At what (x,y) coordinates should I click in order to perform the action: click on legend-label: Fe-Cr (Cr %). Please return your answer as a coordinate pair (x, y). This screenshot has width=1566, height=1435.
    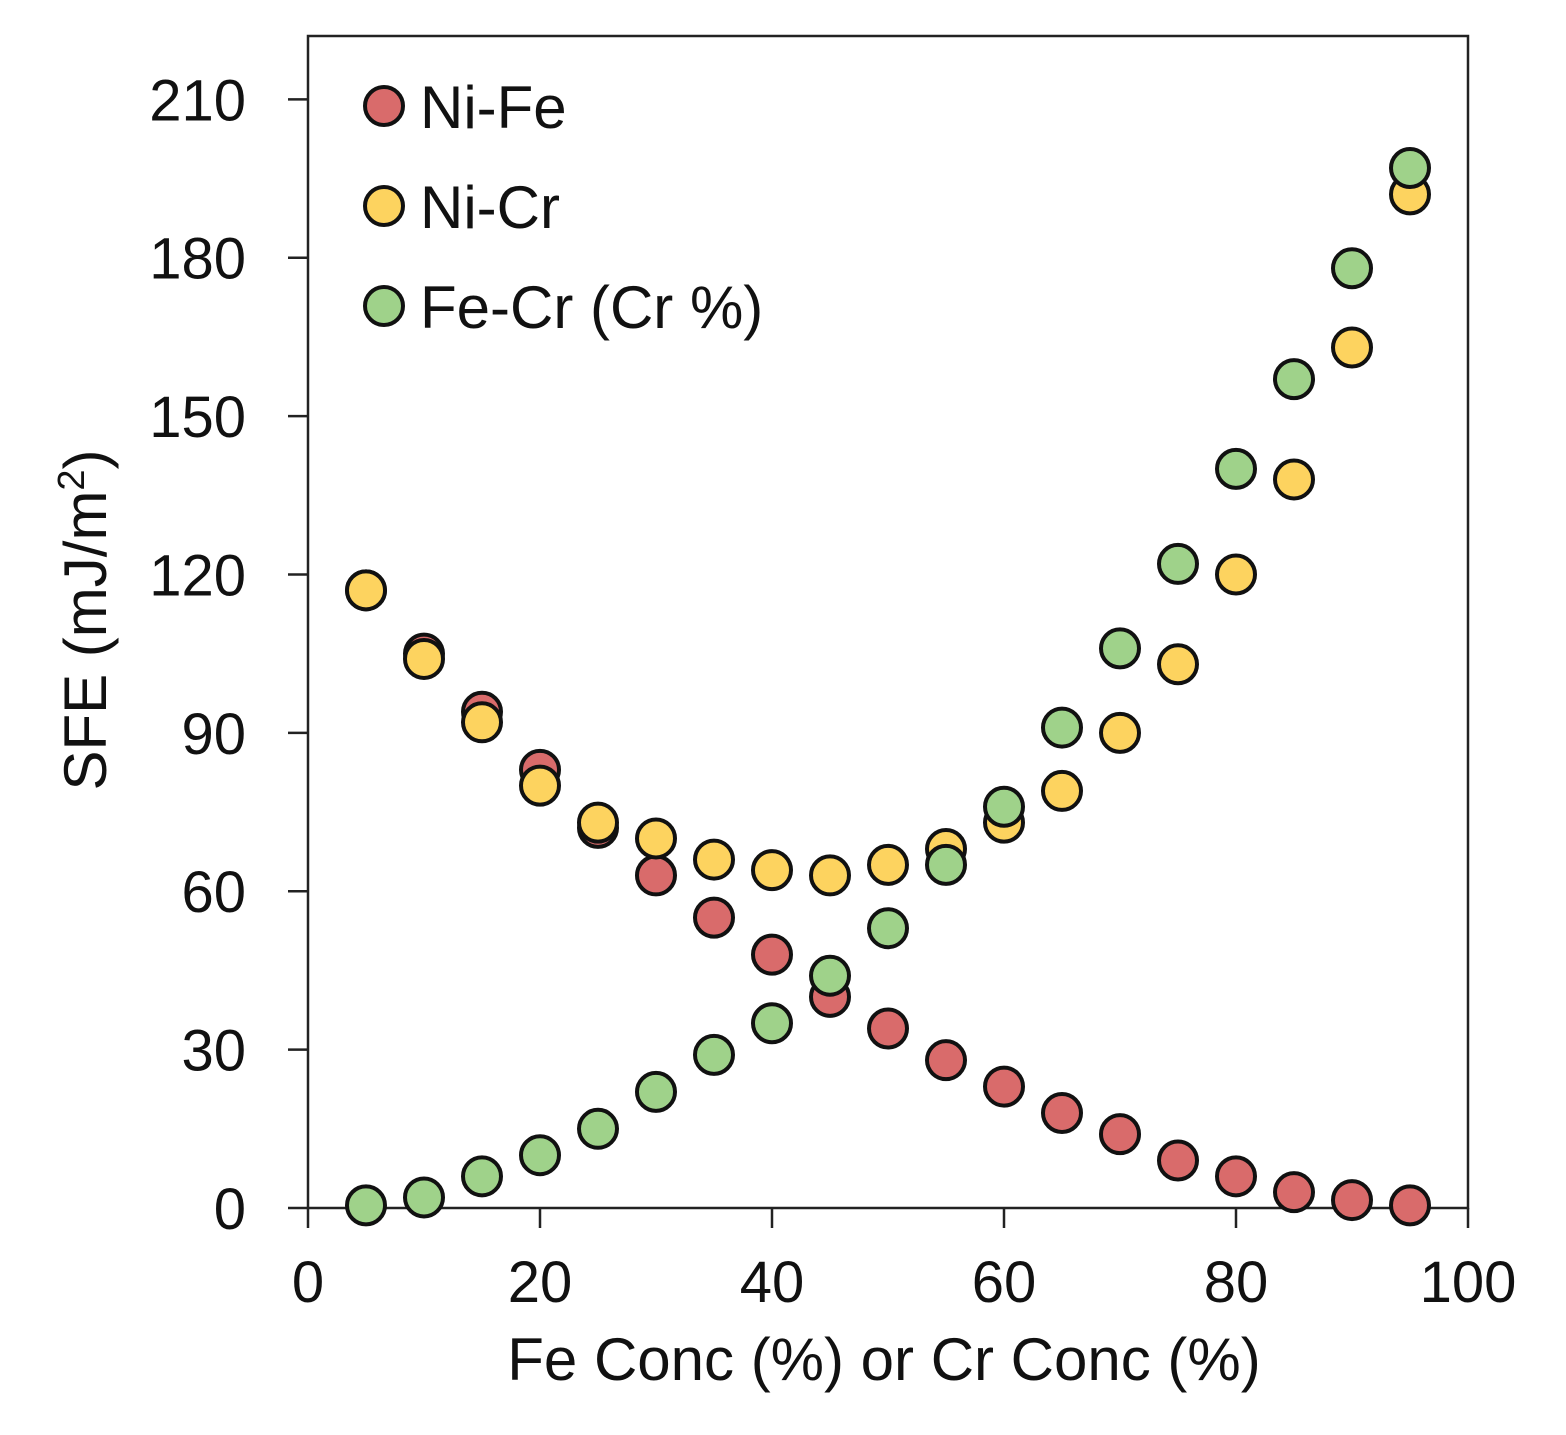
    Looking at the image, I should click on (591, 307).